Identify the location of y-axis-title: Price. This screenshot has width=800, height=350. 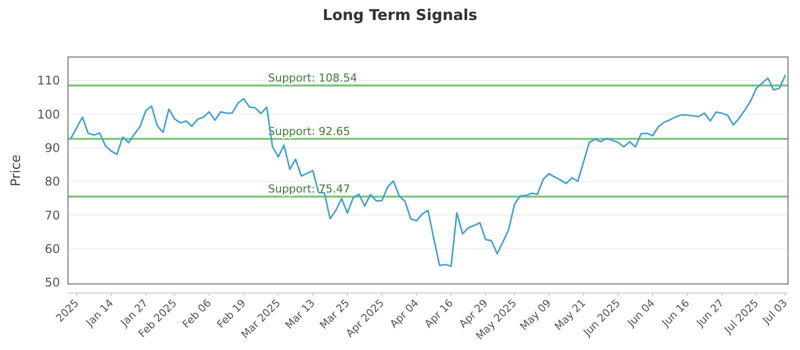
(16, 170).